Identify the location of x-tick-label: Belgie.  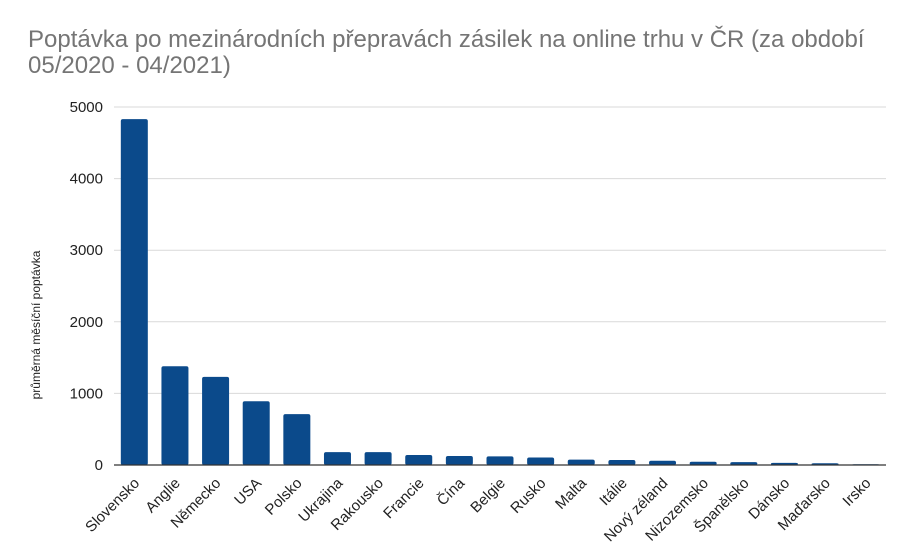
(488, 496).